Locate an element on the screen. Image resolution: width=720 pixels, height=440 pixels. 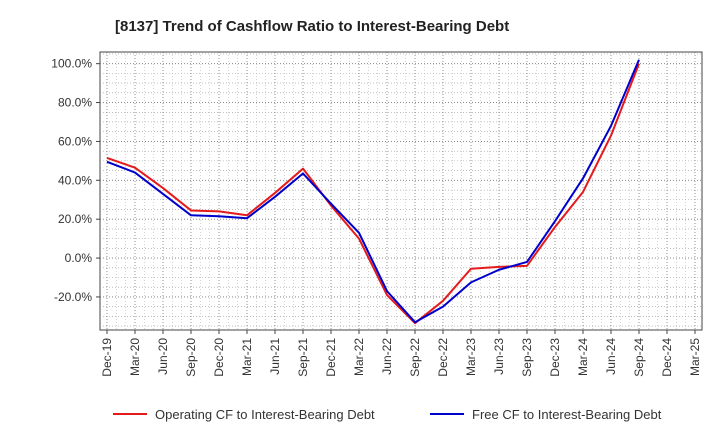
y-tick-label: 40.0% is located at coordinates (75, 180).